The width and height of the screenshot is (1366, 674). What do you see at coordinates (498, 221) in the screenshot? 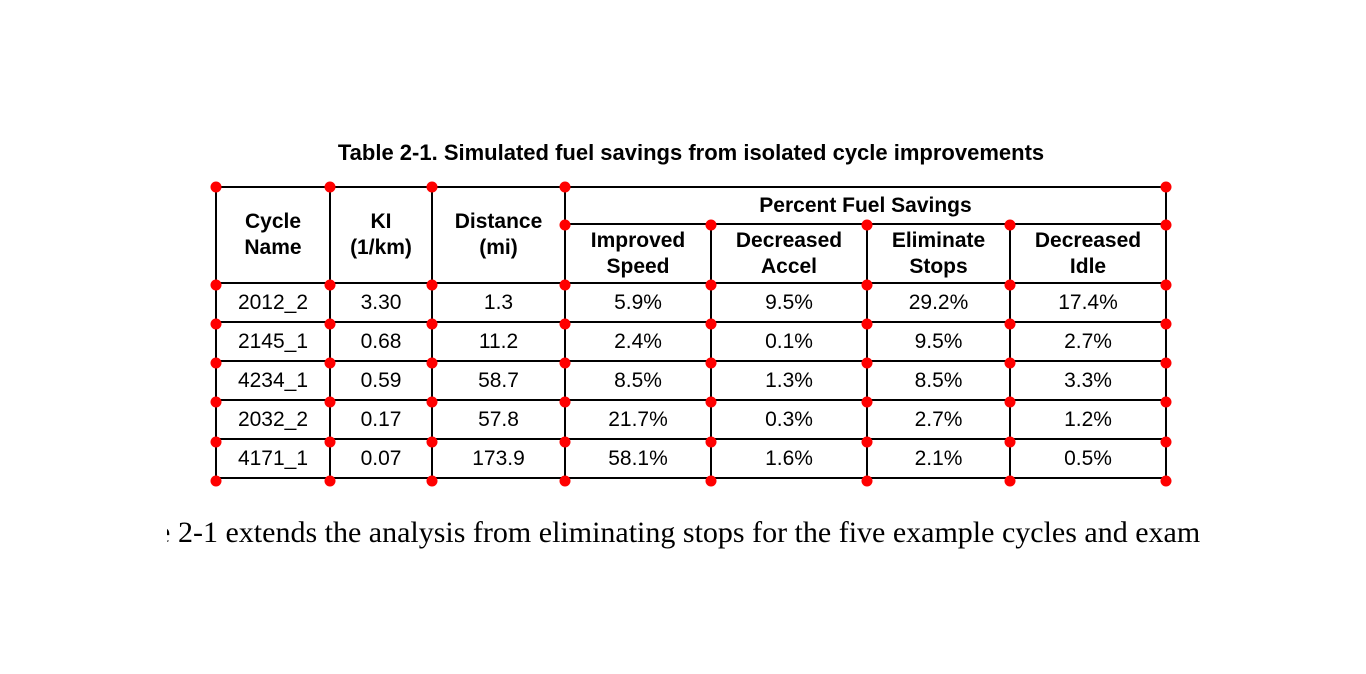
I see `header-line: Distance` at bounding box center [498, 221].